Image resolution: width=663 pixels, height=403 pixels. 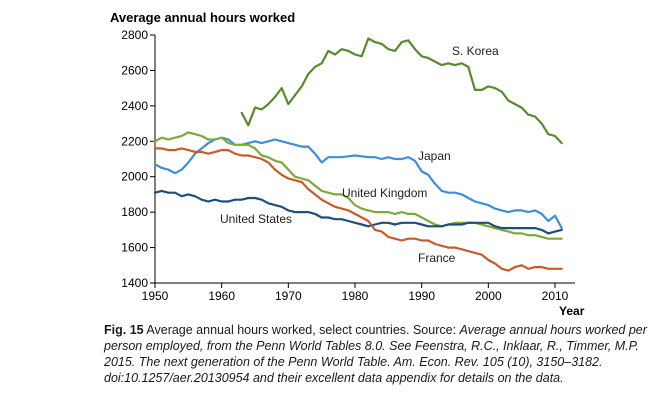 What do you see at coordinates (555, 296) in the screenshot?
I see `x-tick-label: 2010` at bounding box center [555, 296].